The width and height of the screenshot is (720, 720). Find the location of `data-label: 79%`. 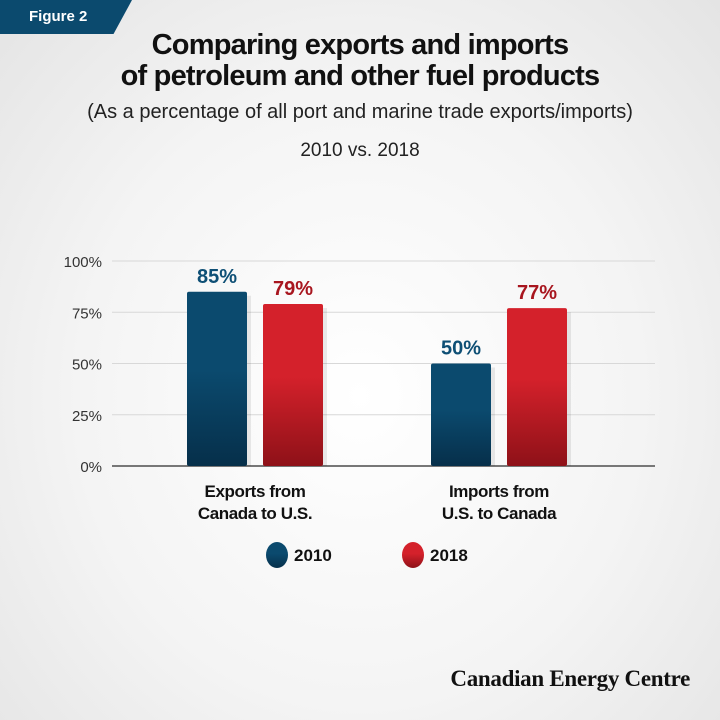

data-label: 79% is located at coordinates (293, 289).